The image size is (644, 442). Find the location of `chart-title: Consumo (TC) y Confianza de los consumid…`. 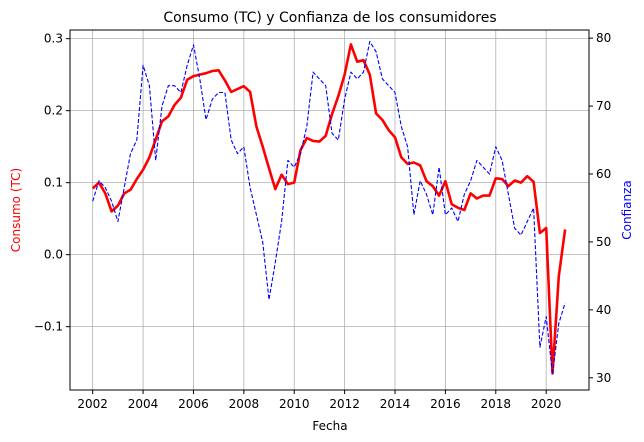

chart-title: Consumo (TC) y Confianza de los consumid… is located at coordinates (329, 18).